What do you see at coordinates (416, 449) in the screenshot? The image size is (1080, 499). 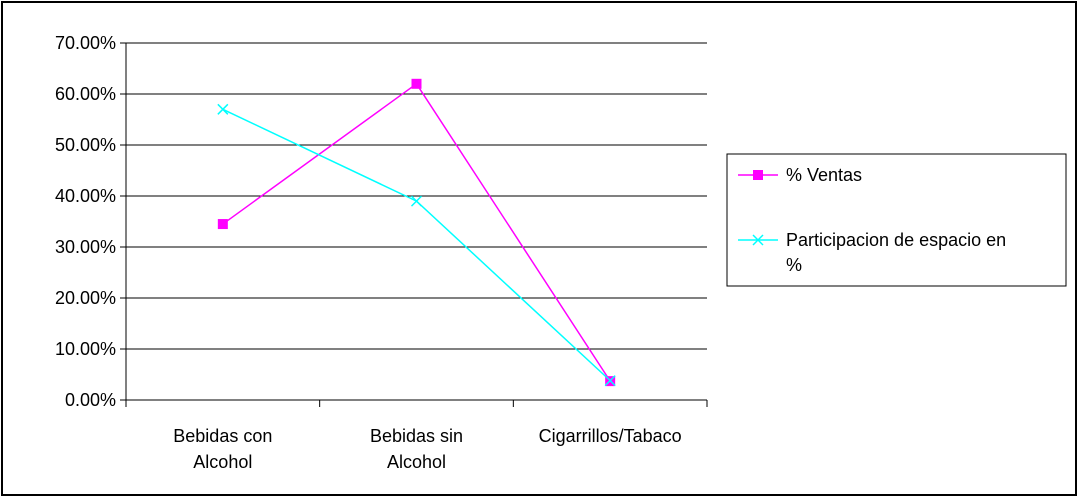 I see `x-tick-label: Bebidas sin Alcohol` at bounding box center [416, 449].